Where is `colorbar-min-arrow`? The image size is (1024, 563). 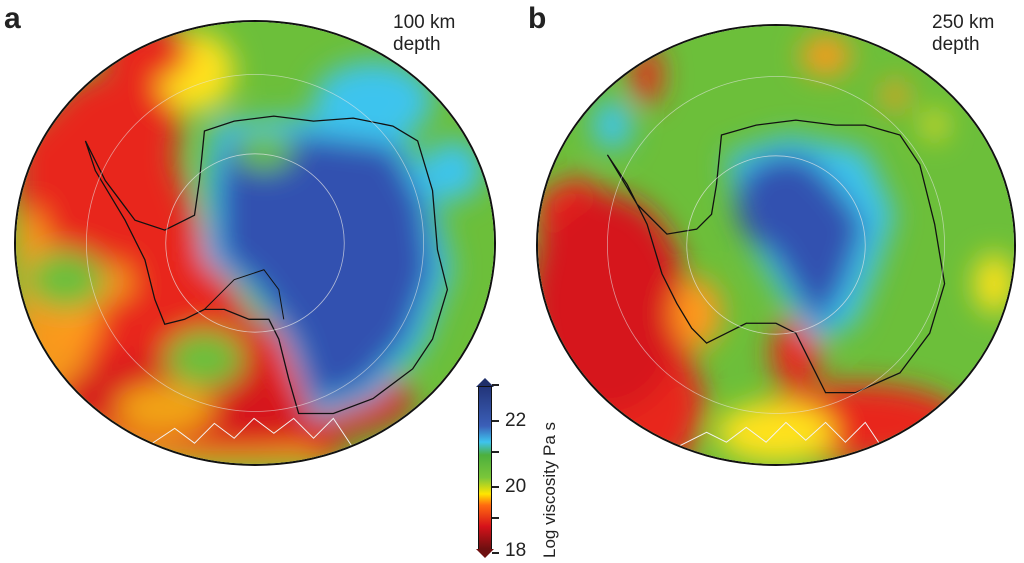 colorbar-min-arrow is located at coordinates (485, 553).